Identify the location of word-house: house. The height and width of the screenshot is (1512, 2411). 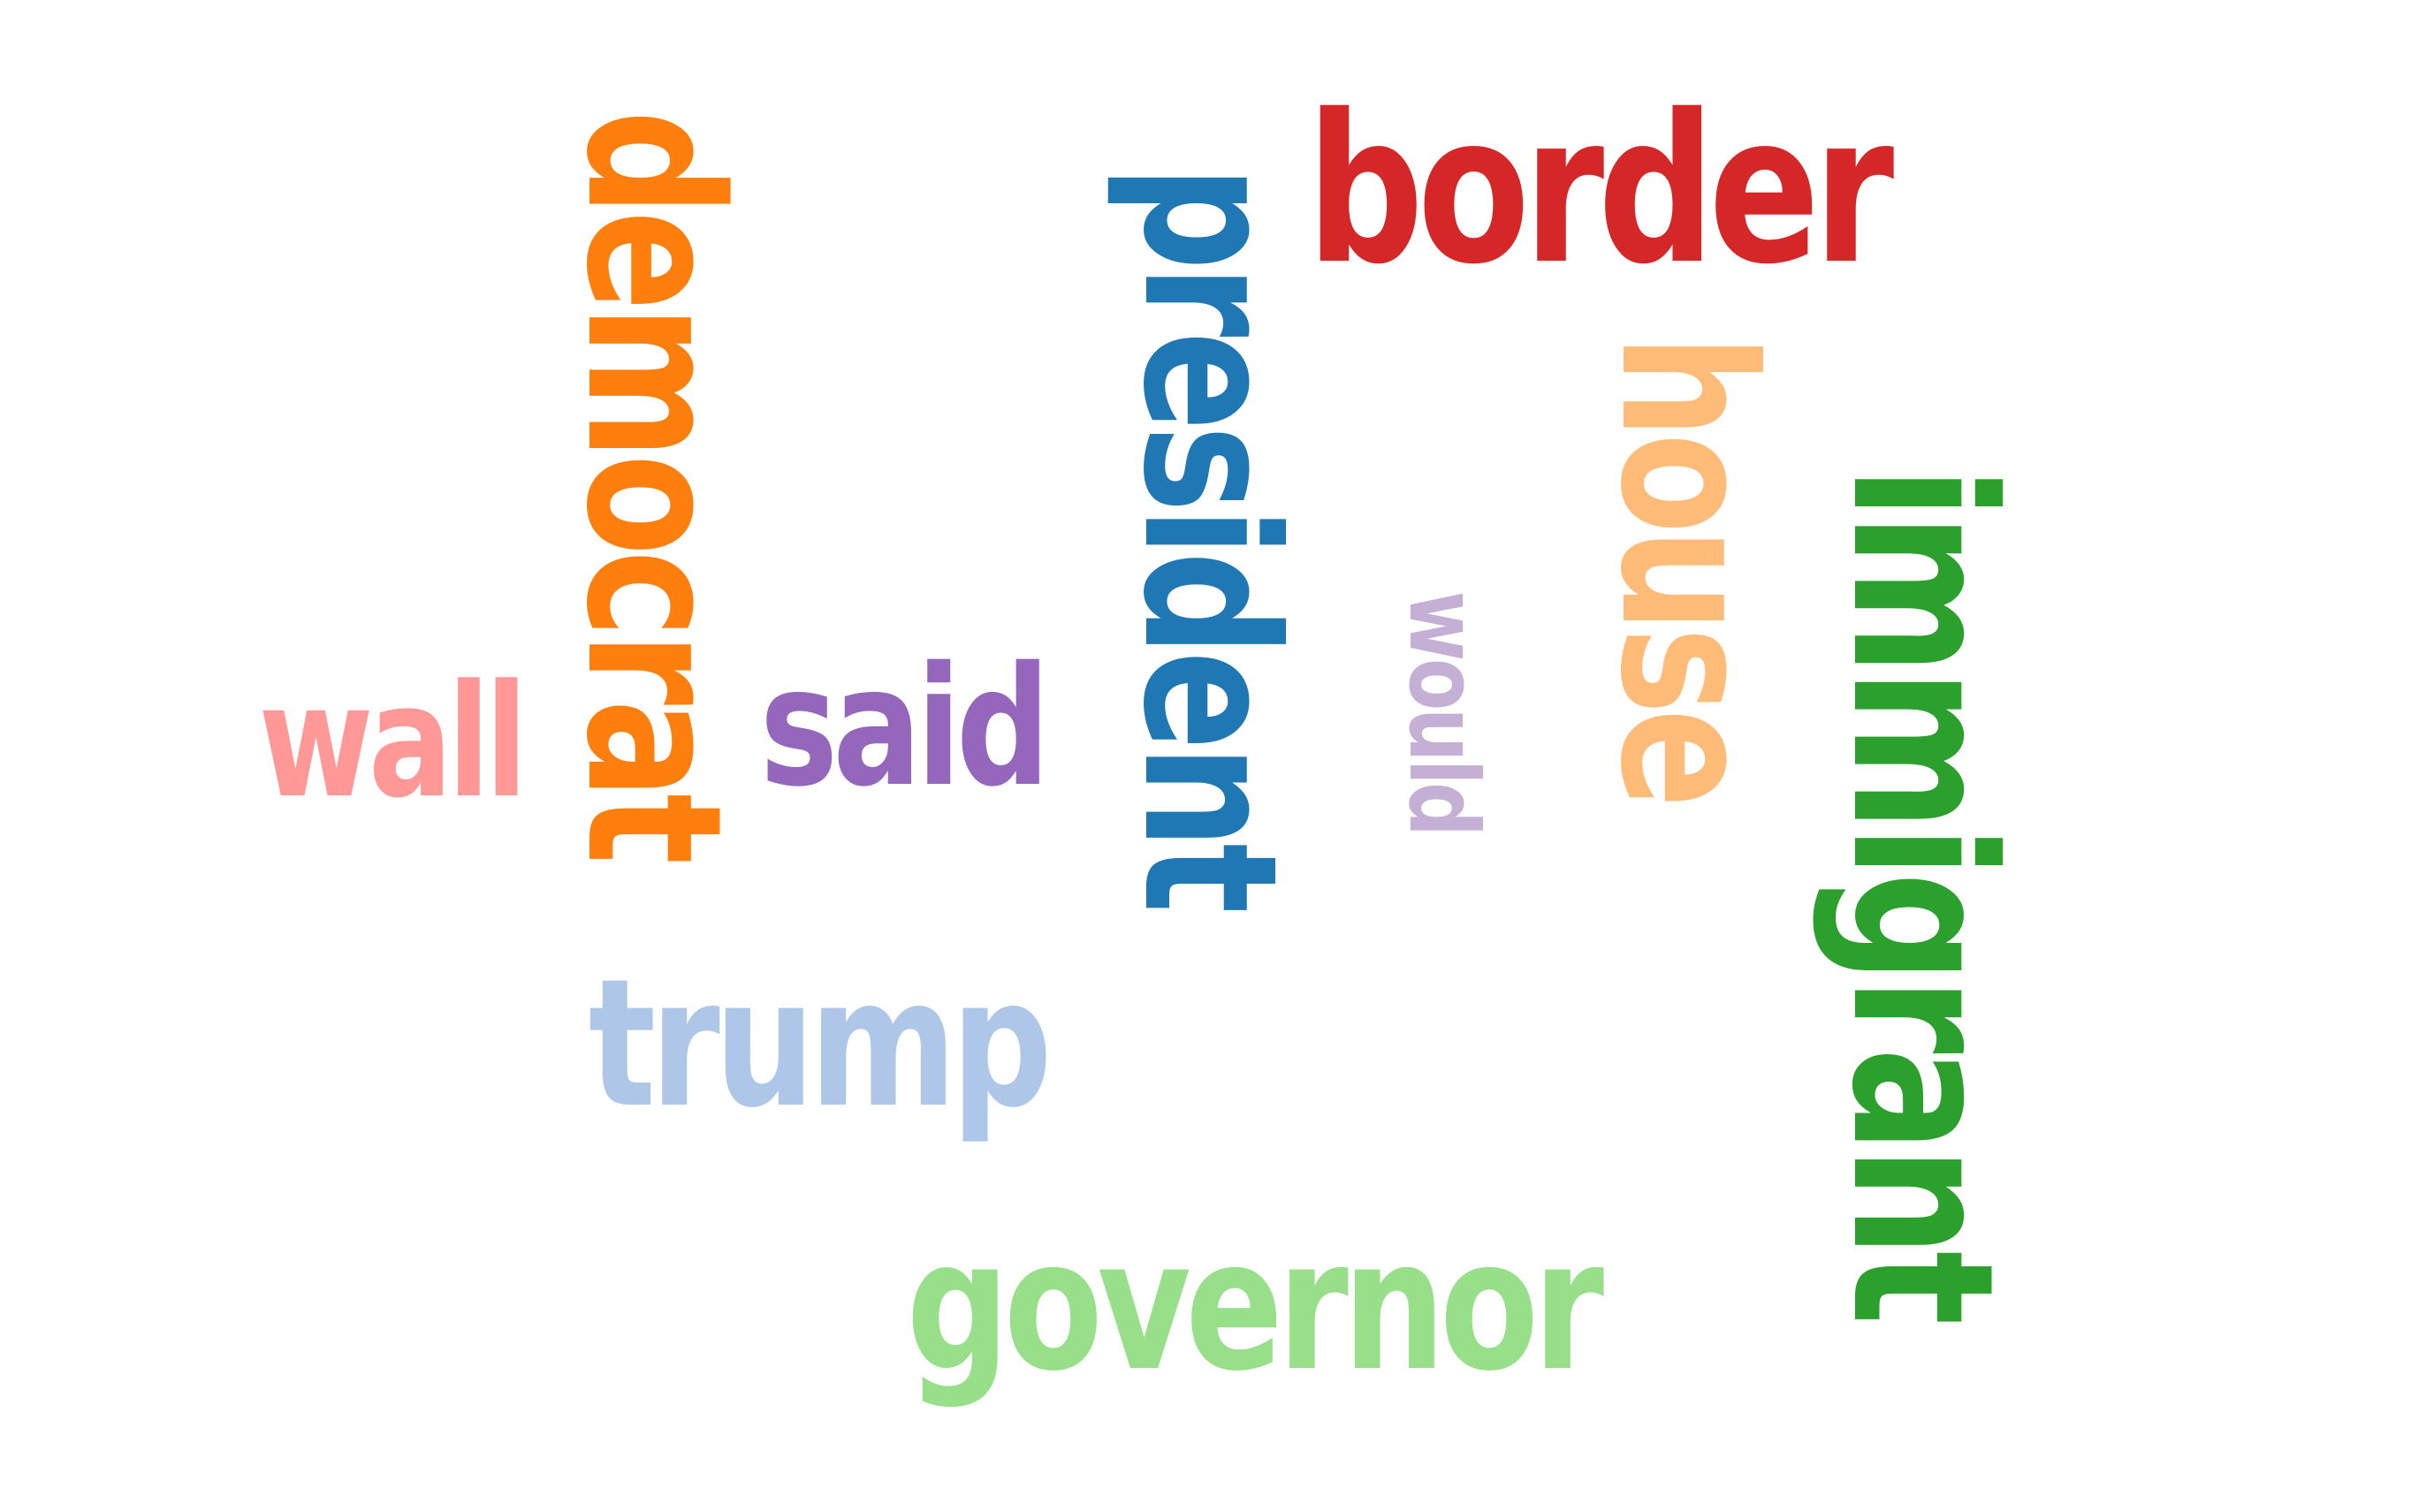
(1686, 568).